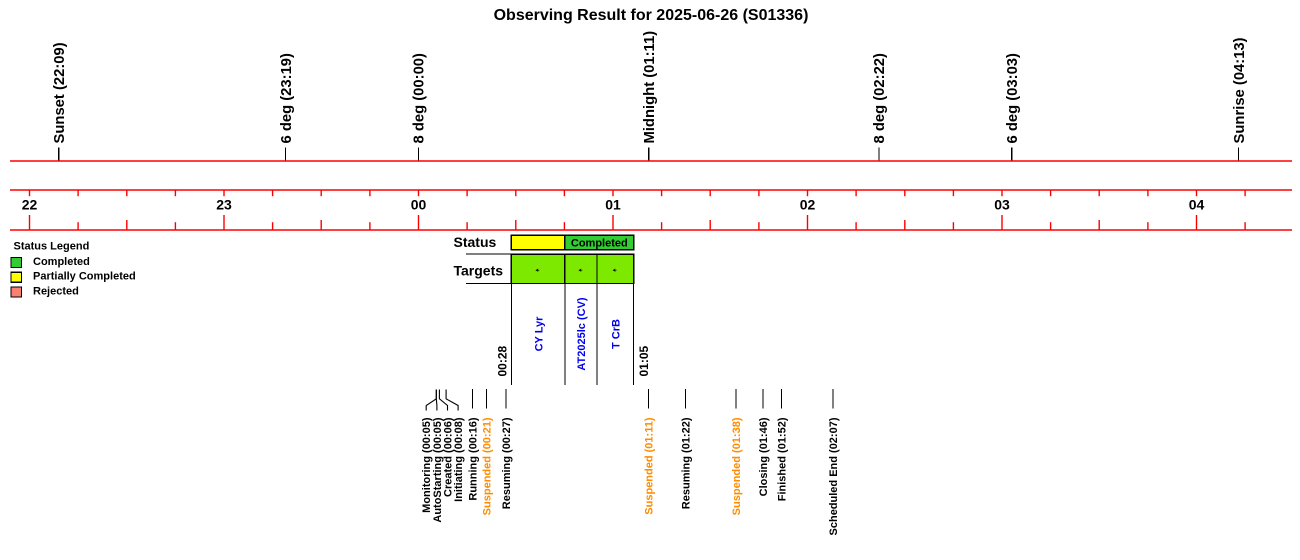 This screenshot has height=560, width=1300. What do you see at coordinates (475, 242) in the screenshot?
I see `svg-text: Status` at bounding box center [475, 242].